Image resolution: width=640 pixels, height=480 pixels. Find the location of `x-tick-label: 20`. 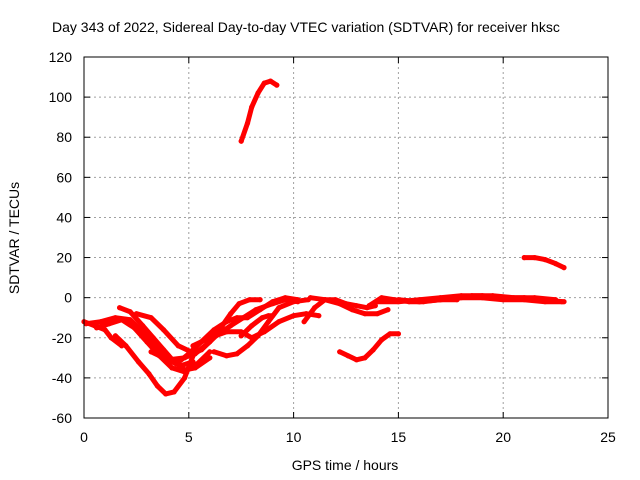

x-tick-label: 20 is located at coordinates (503, 437).